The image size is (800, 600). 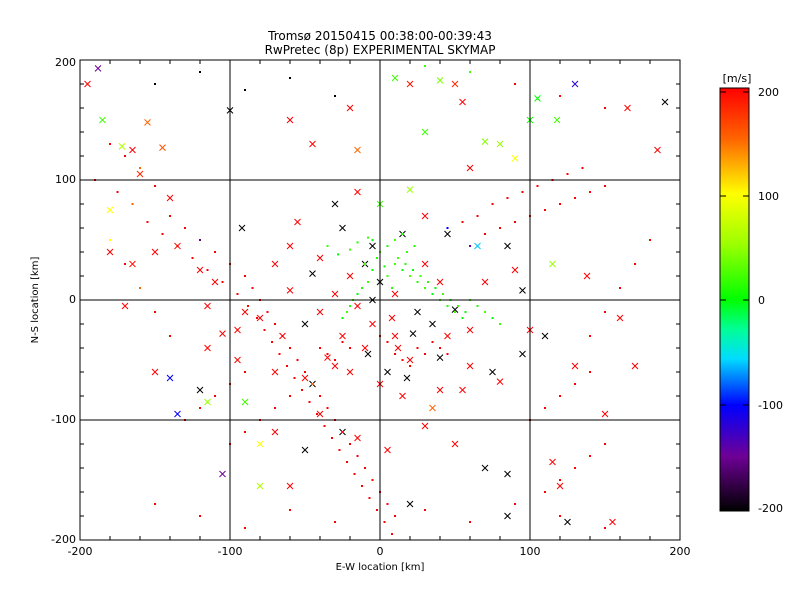 What do you see at coordinates (737, 78) in the screenshot?
I see `colorbar-unit-label: [m/s]` at bounding box center [737, 78].